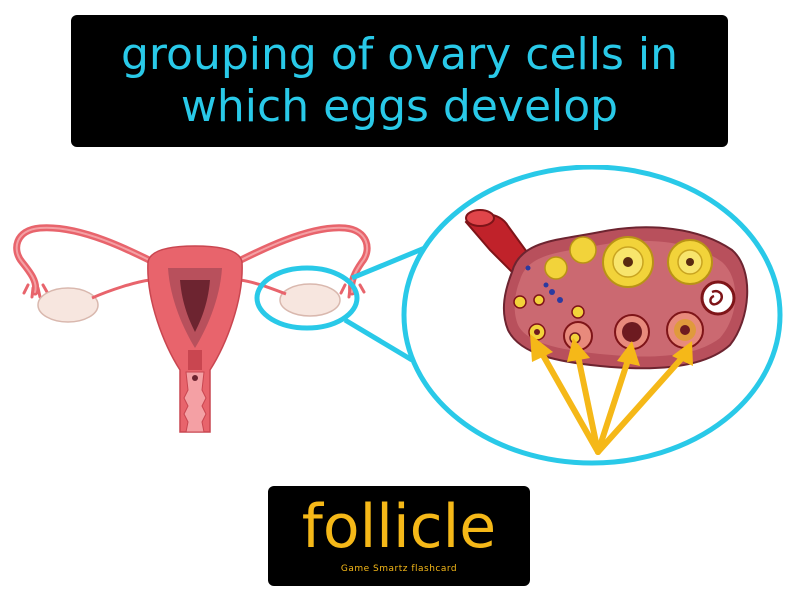 This screenshot has width=800, height=600. I want to click on ovary-highlight, so click(307, 298).